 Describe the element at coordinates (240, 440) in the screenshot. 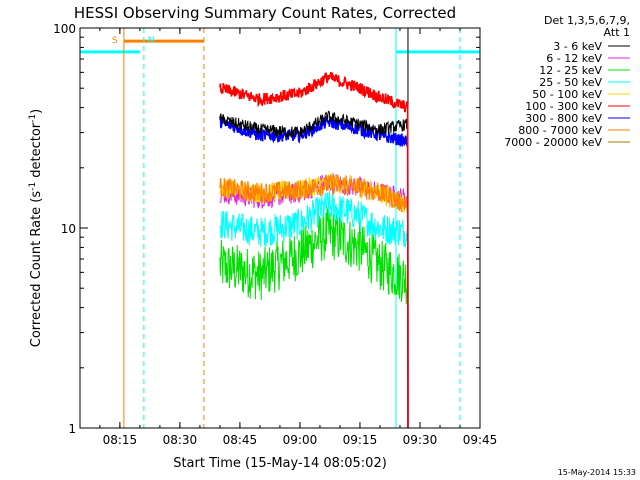

I see `x-tick-label-2: 08:45` at that location.